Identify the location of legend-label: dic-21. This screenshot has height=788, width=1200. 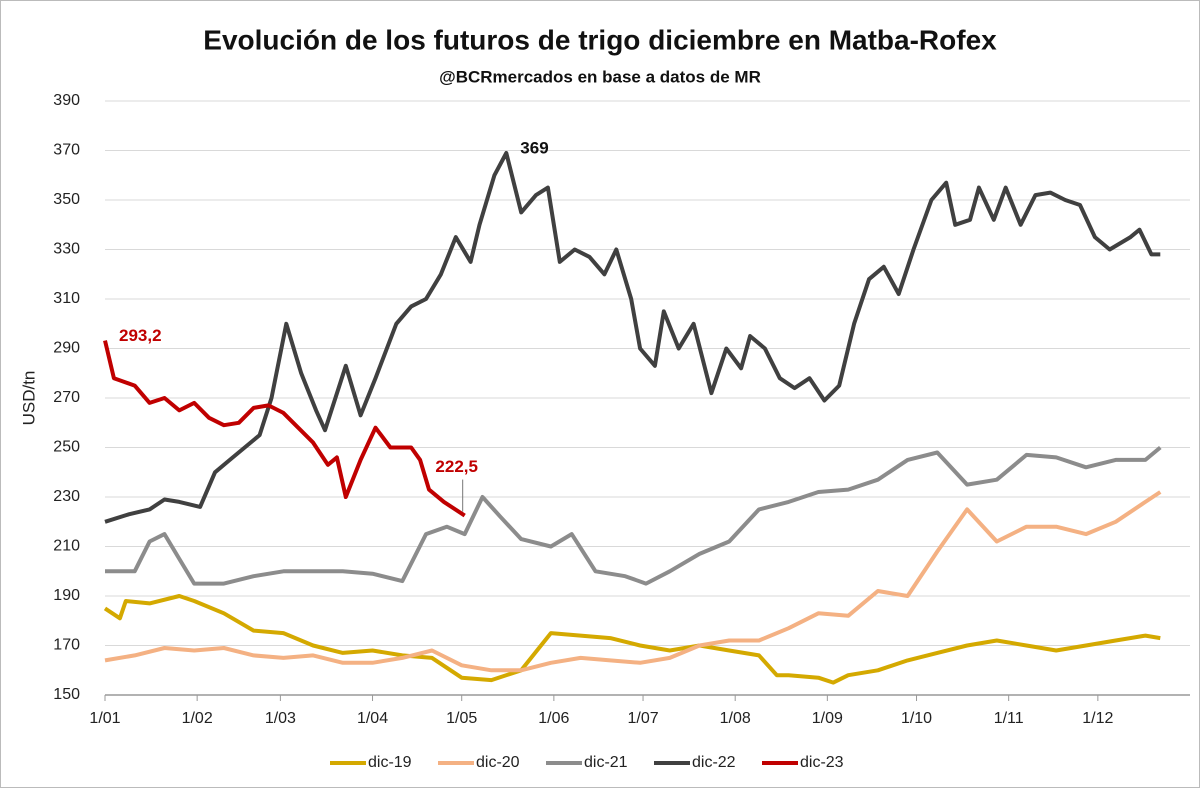
(606, 762).